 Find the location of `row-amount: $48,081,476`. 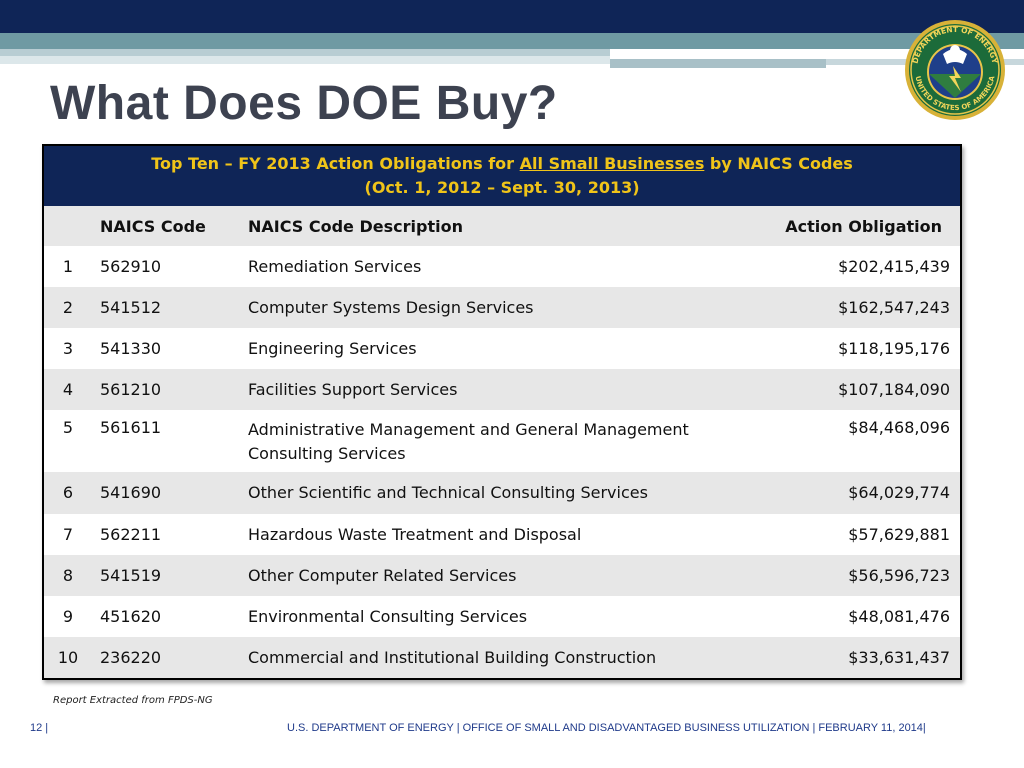

row-amount: $48,081,476 is located at coordinates (850, 616).